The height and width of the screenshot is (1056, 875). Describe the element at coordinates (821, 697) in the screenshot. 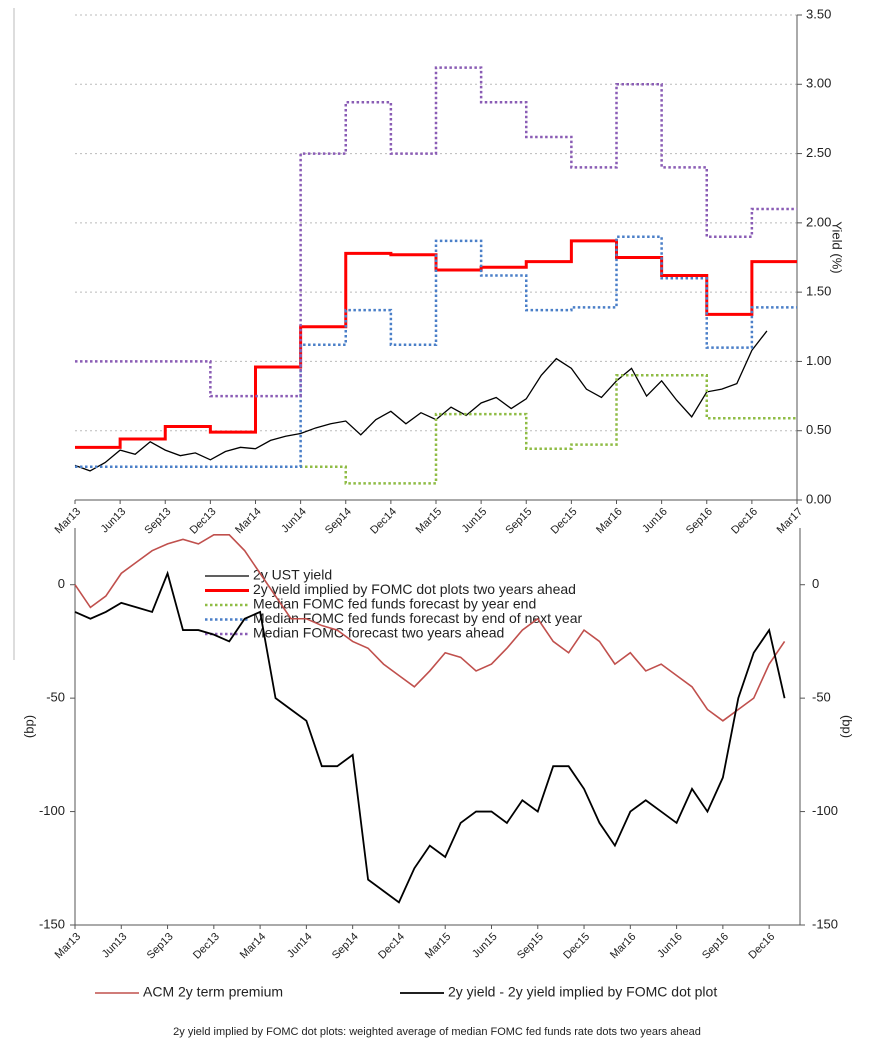

I see `y2-tick-label: -50` at that location.